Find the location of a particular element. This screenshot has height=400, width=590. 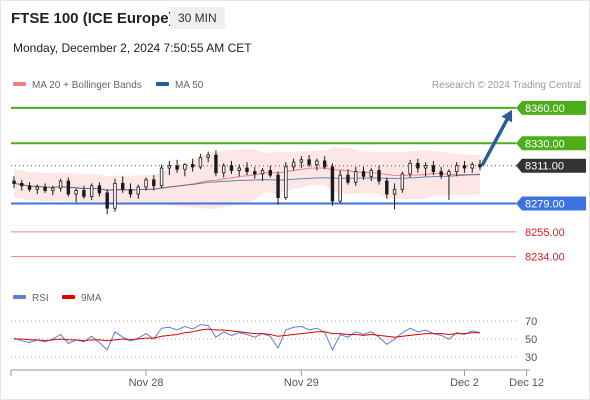

x-tick-label: Dec 2 is located at coordinates (464, 383).